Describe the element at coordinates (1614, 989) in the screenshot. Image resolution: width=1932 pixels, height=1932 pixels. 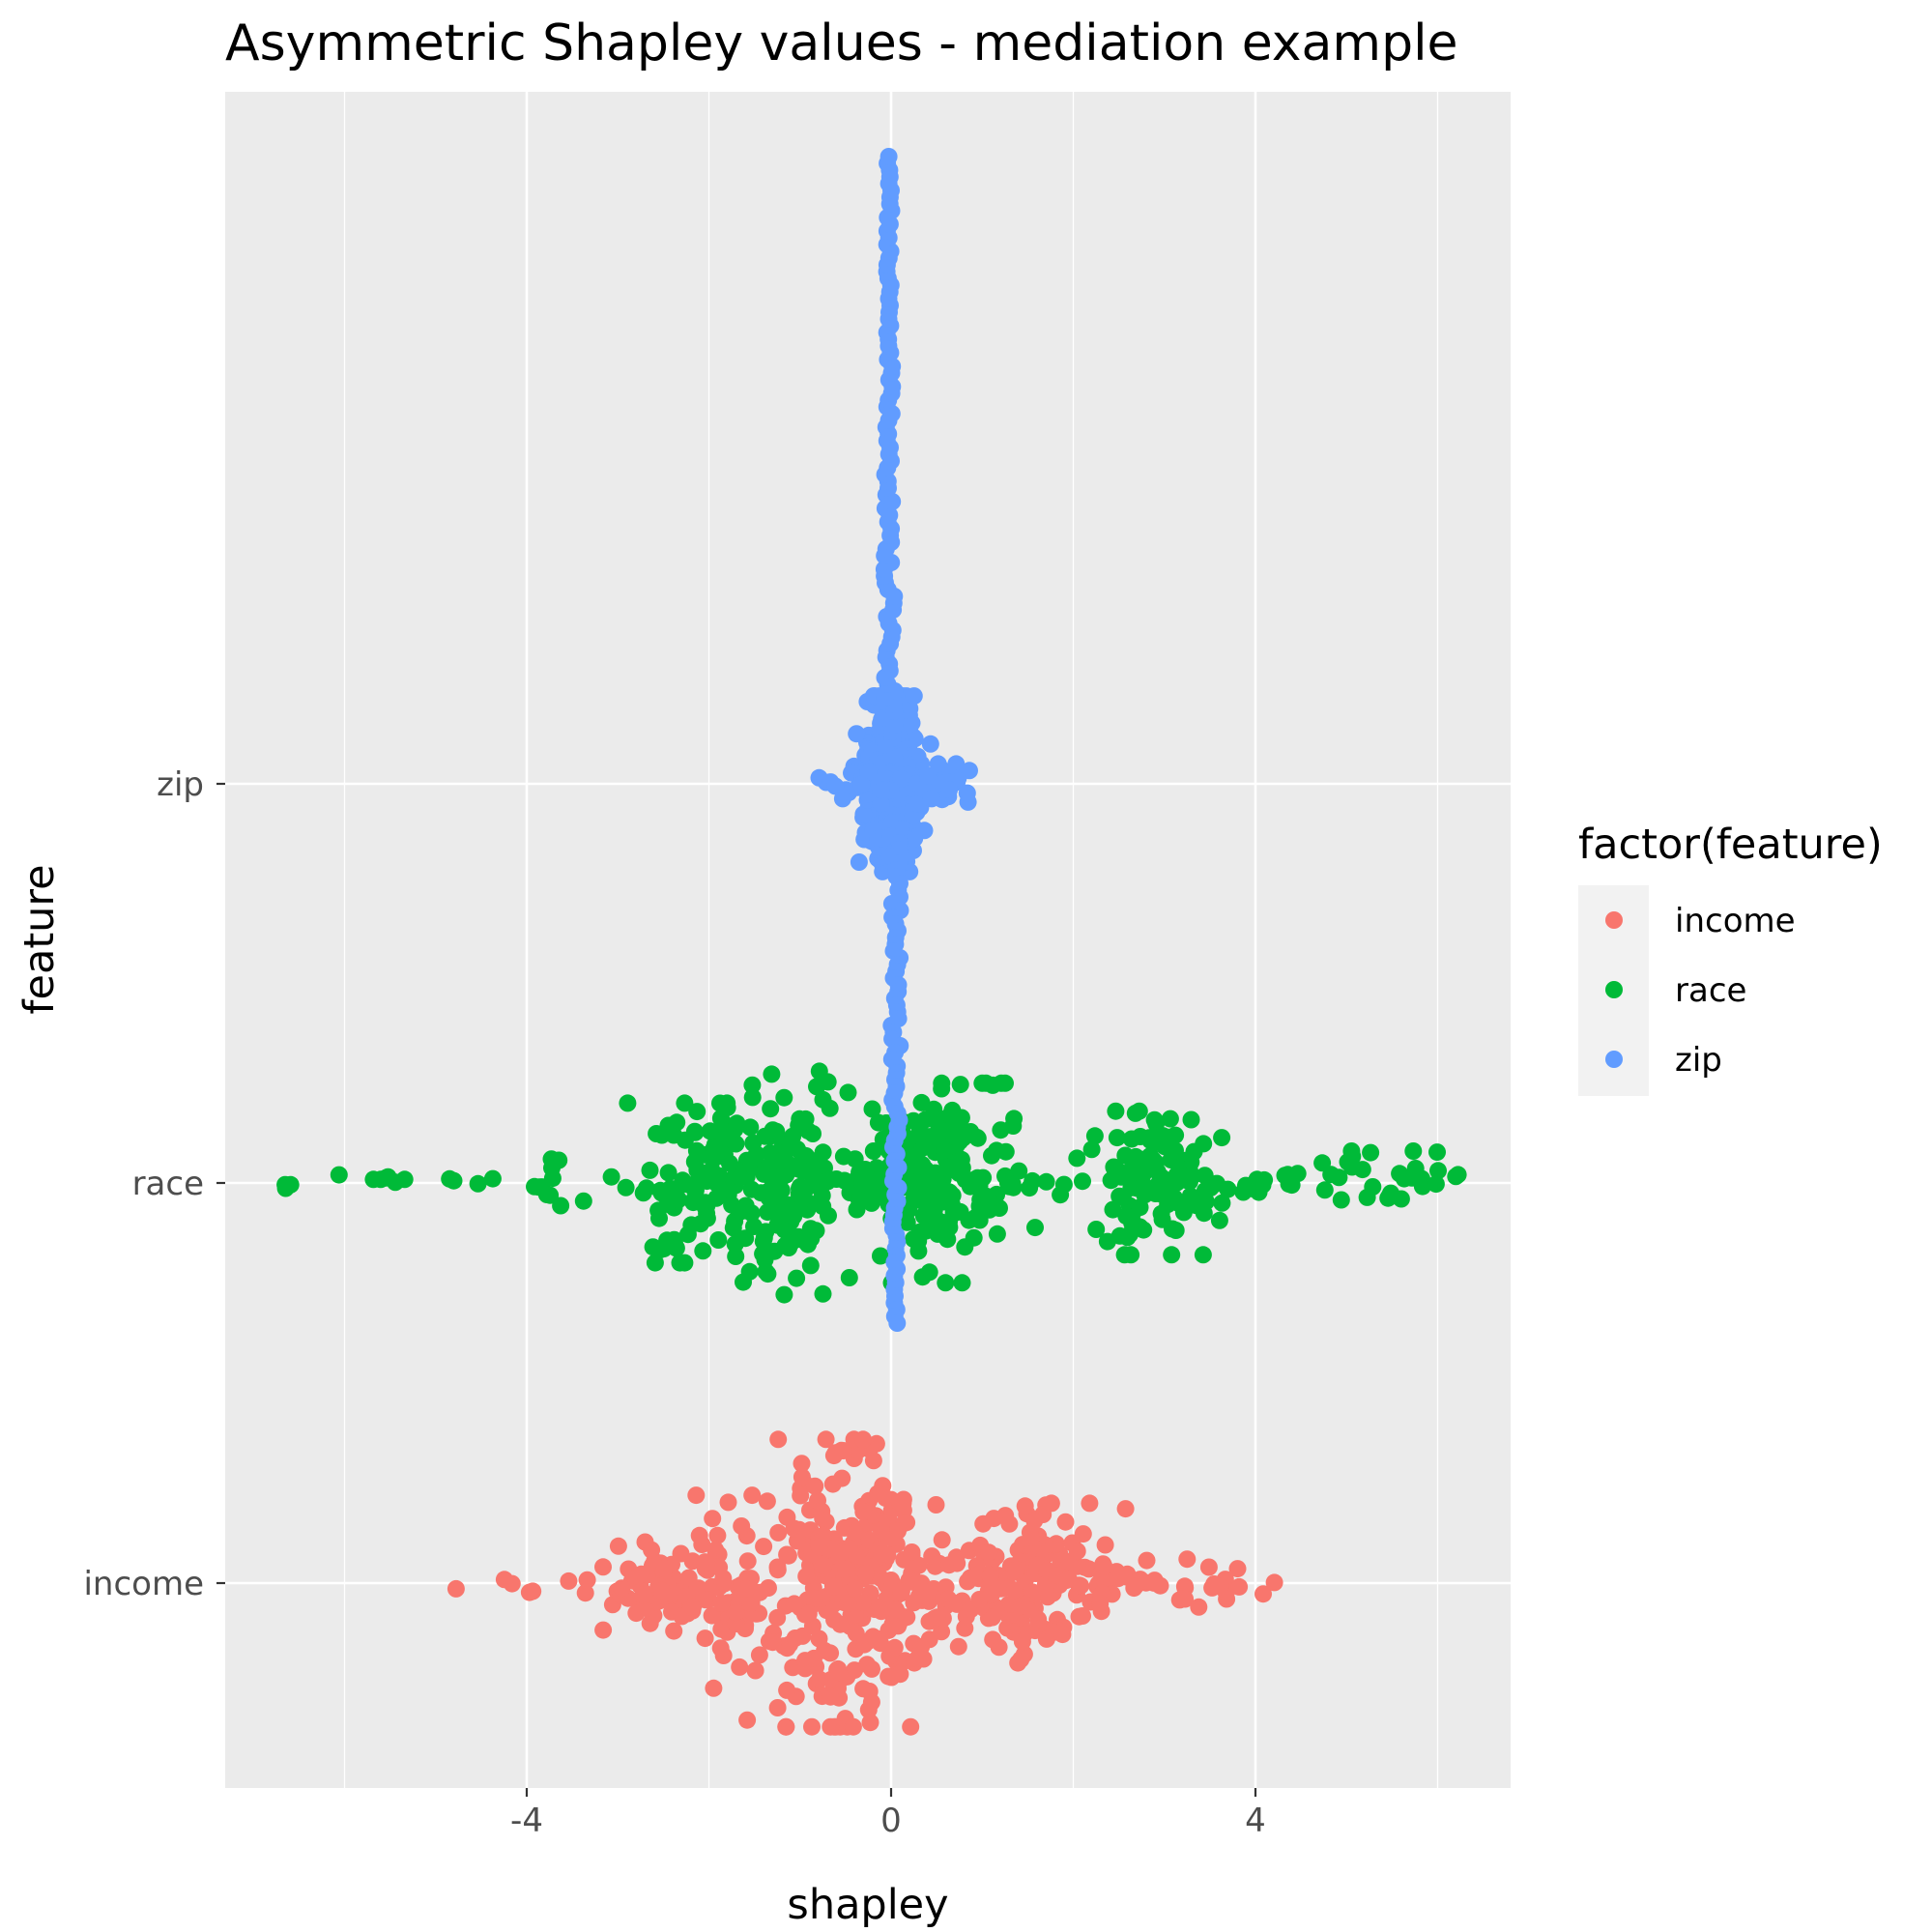
I see `legend-key-race` at that location.